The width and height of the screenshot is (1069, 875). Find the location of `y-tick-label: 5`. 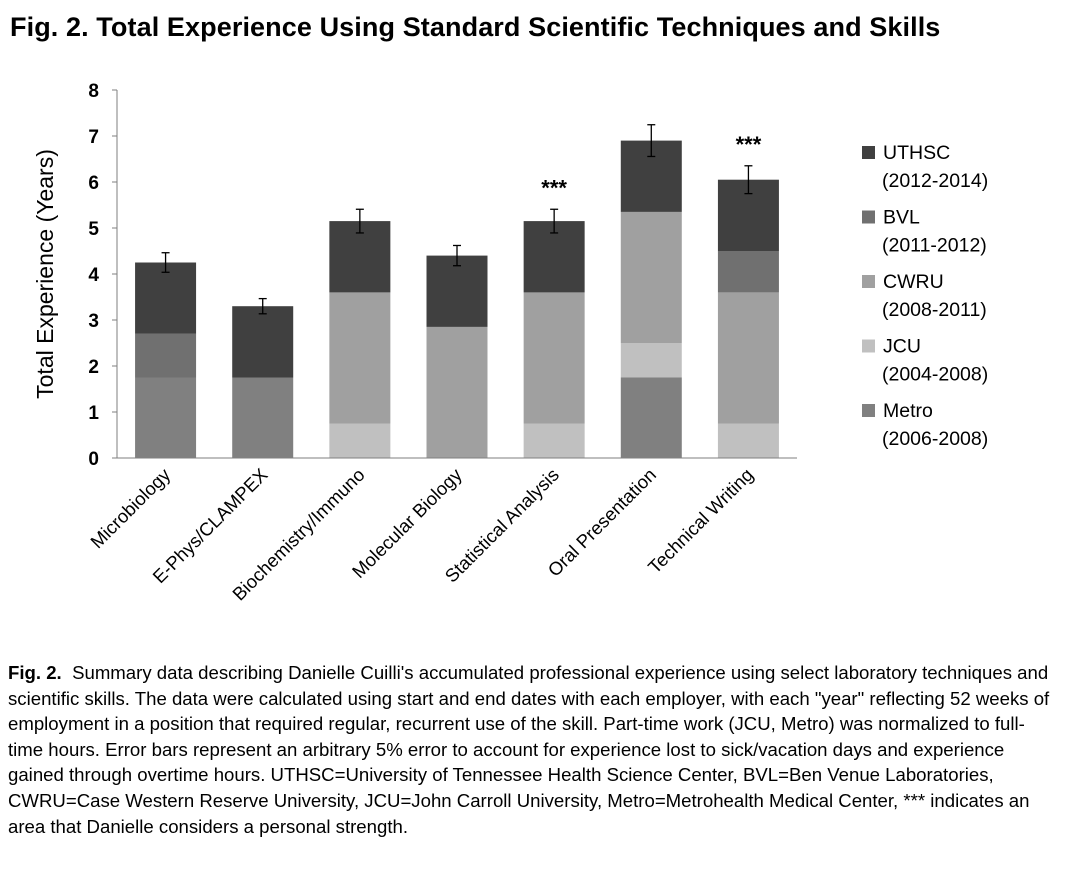

y-tick-label: 5 is located at coordinates (93, 229).